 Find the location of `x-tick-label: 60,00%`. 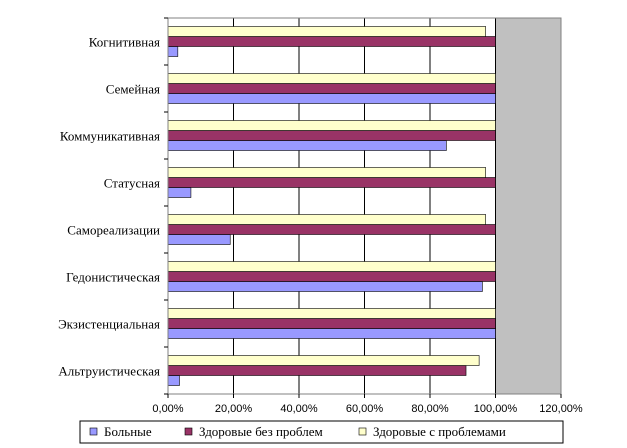

x-tick-label: 60,00% is located at coordinates (365, 409).